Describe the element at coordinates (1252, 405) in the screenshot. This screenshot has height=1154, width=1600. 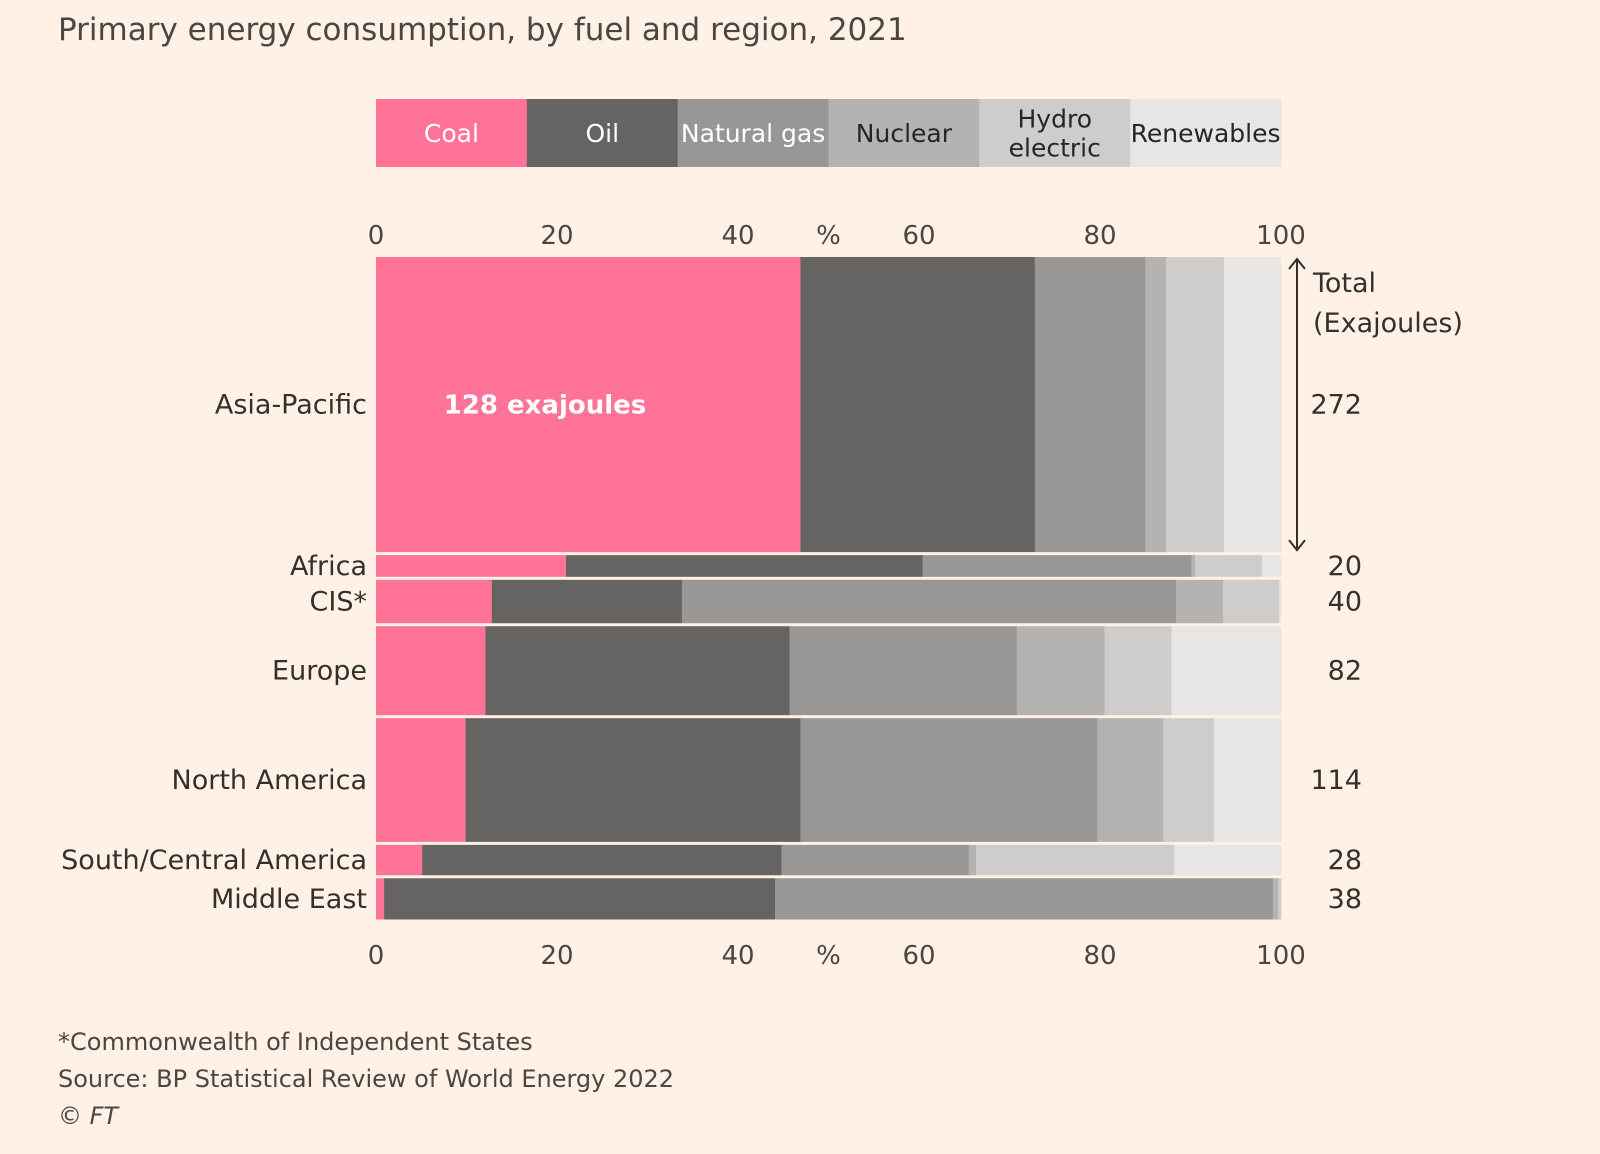
I see `bar-segment-asia-pacific-renewables` at that location.